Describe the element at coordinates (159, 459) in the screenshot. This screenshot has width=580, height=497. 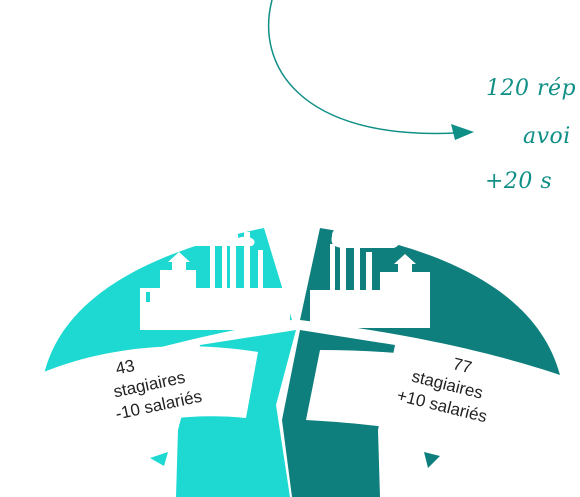
I see `tick-mark-left` at that location.